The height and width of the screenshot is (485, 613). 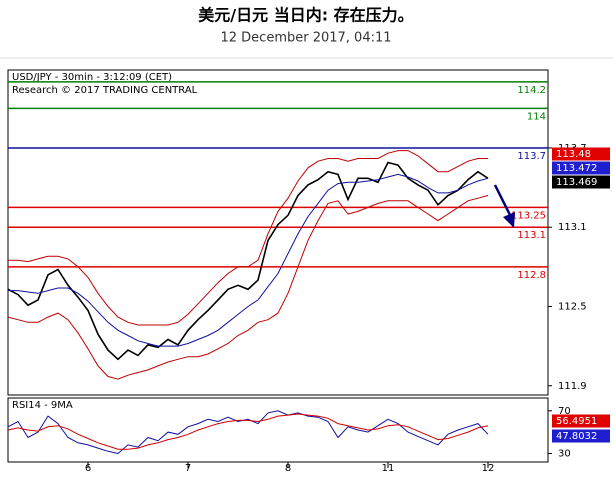 What do you see at coordinates (92, 77) in the screenshot?
I see `instrument-label: USD/JPY - 30min - 3:12:09 (CET)` at bounding box center [92, 77].